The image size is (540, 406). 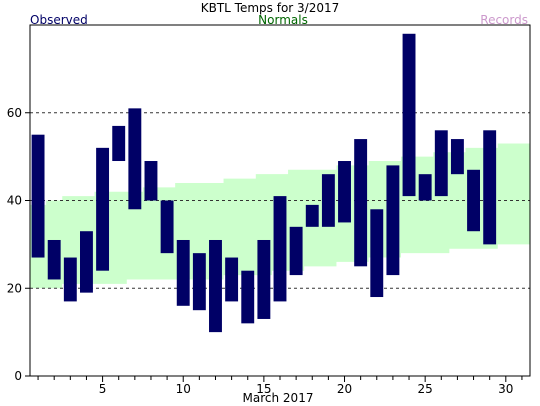 I want to click on legend-observed: Observed, so click(x=59, y=20).